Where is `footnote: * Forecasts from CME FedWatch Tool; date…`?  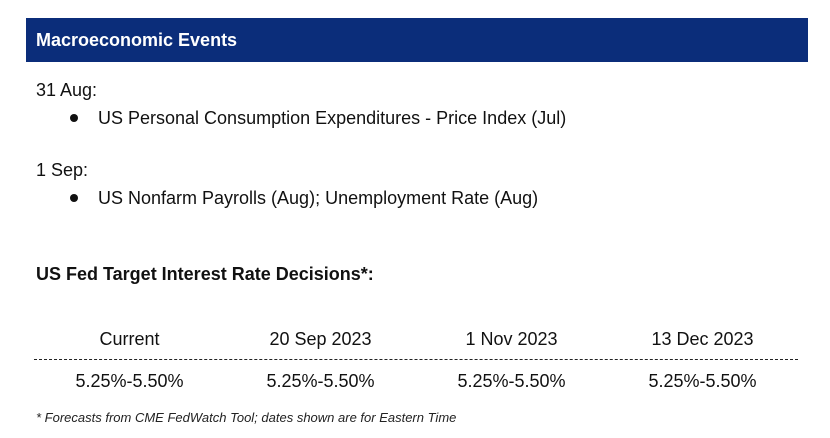
footnote: * Forecasts from CME FedWatch Tool; date… is located at coordinates (246, 417).